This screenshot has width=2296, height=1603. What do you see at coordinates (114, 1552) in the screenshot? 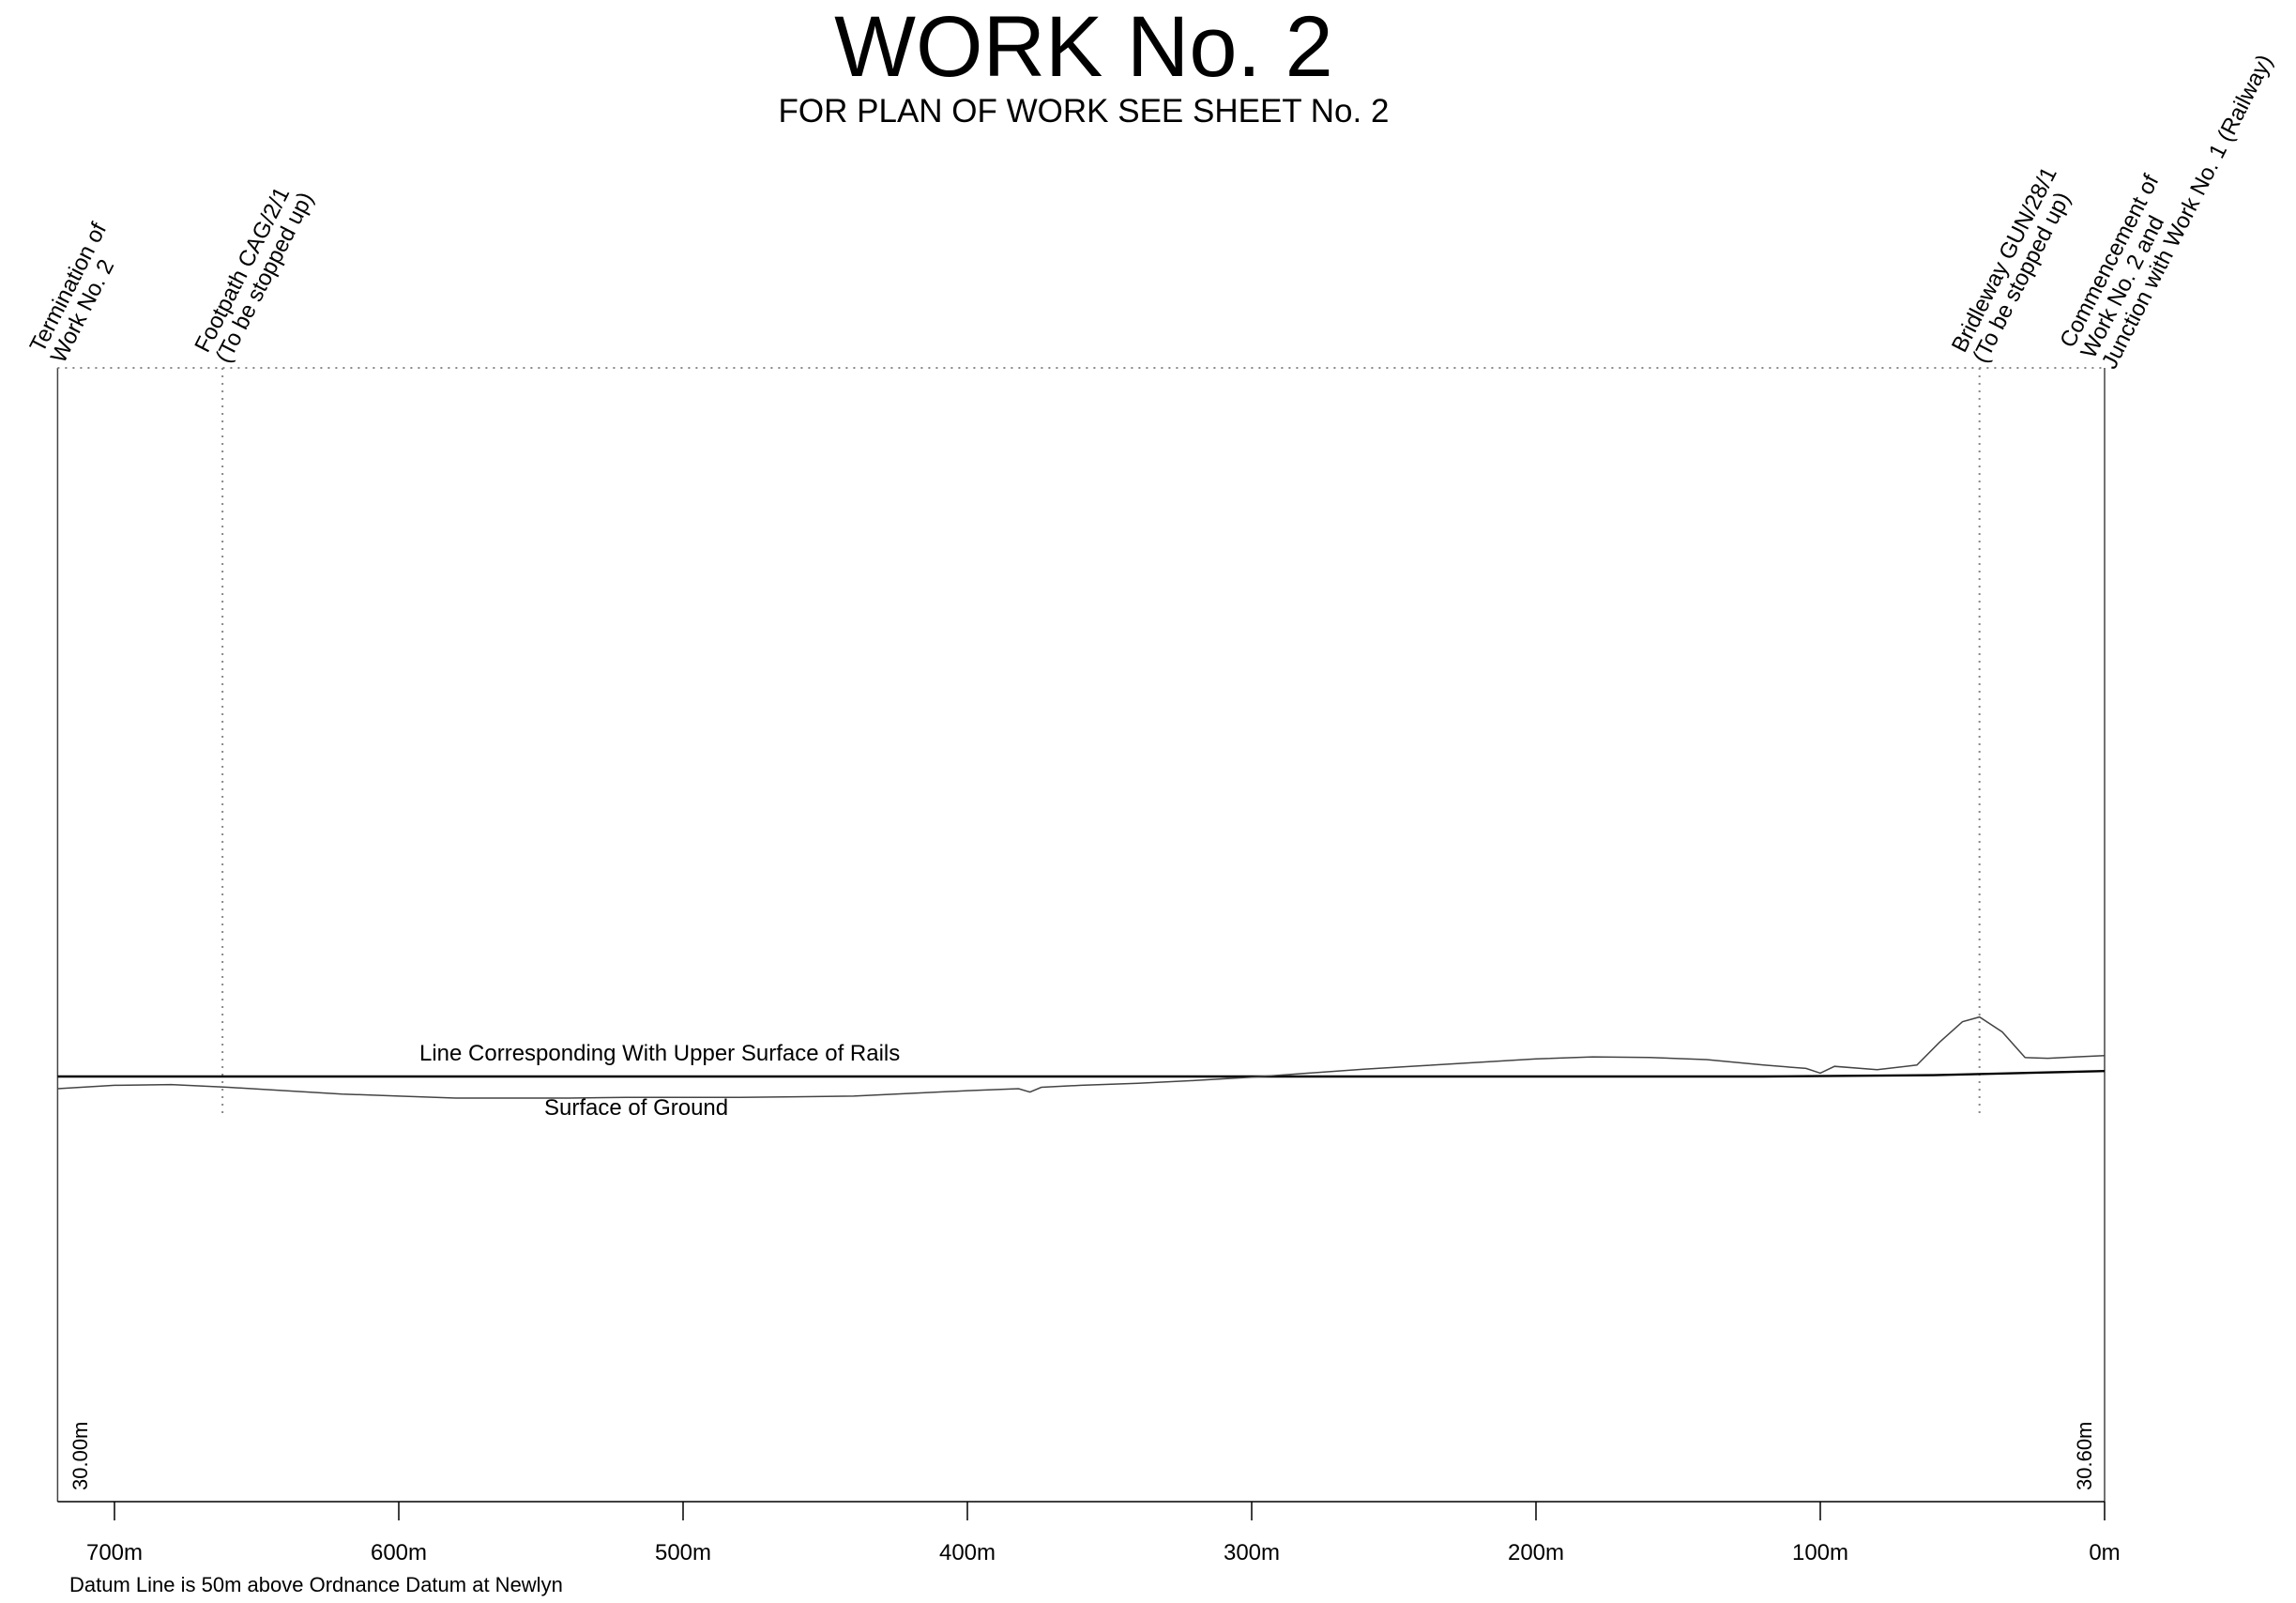
I see `axis-tick-label: 700m` at bounding box center [114, 1552].